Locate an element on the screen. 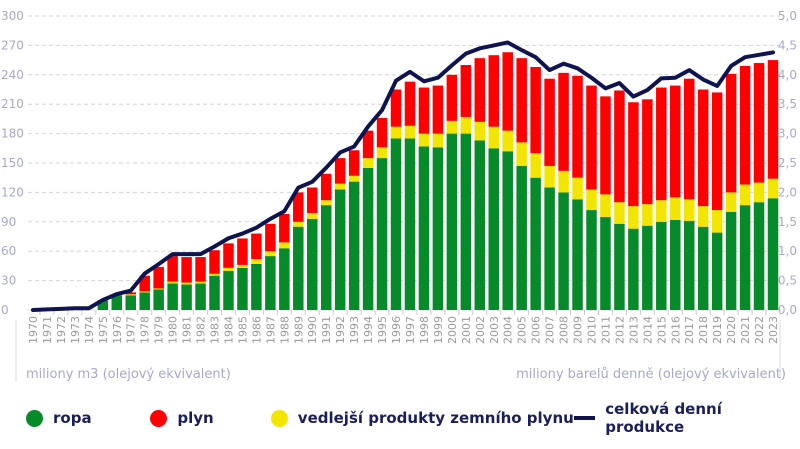 This screenshot has width=800, height=449. x-tick-label: 1971 is located at coordinates (47, 330).